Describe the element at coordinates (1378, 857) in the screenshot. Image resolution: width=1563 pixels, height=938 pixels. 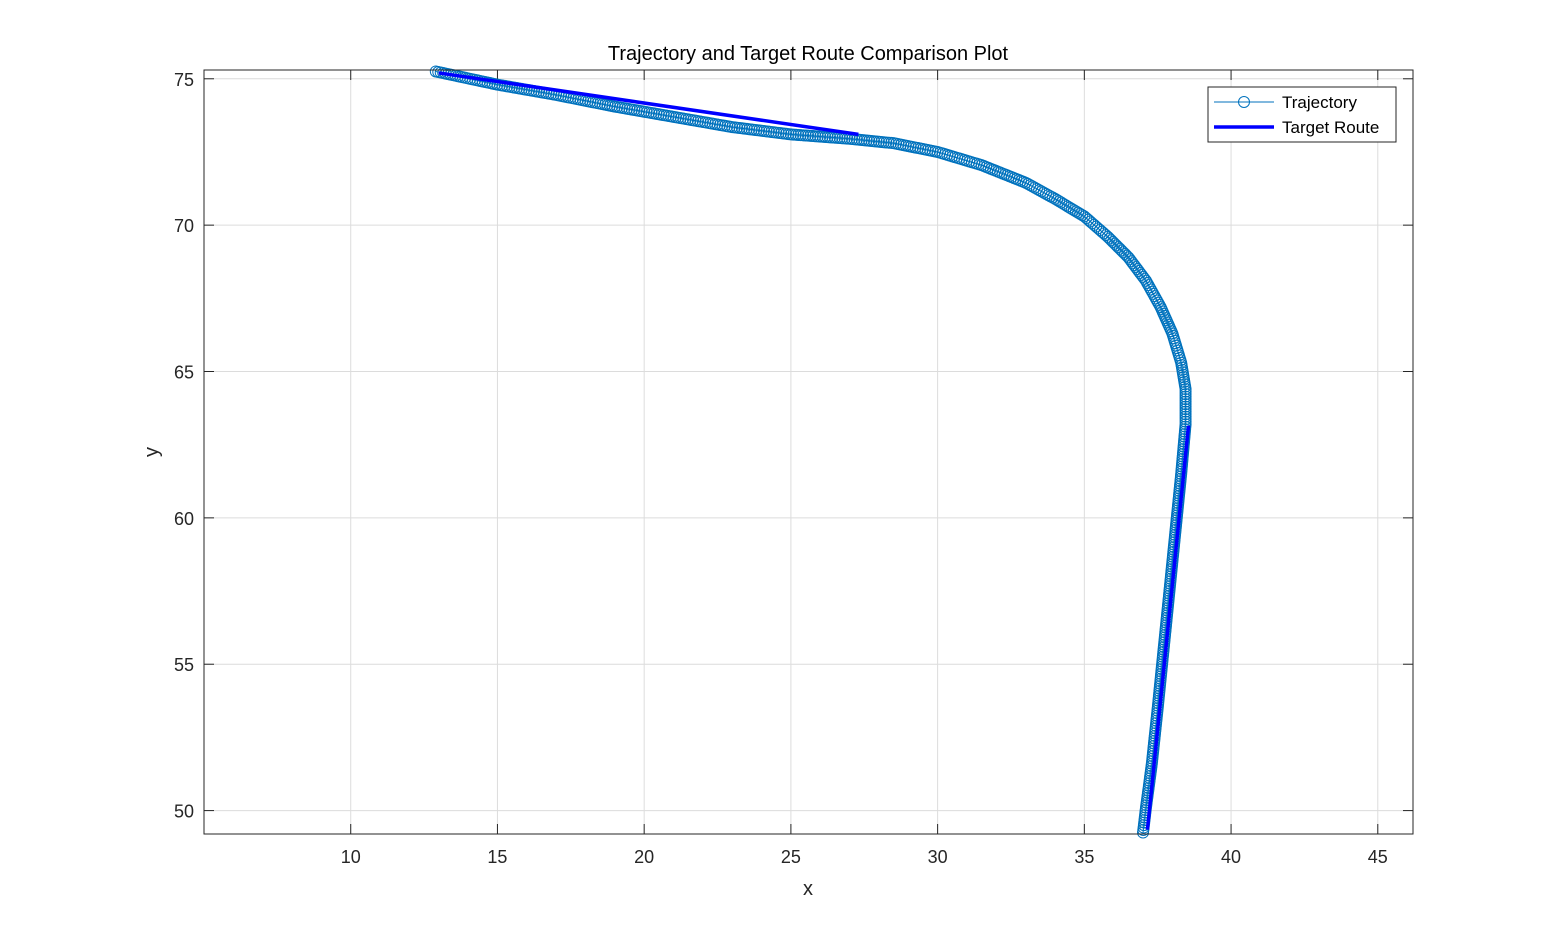
I see `x-tick-label: 45` at that location.